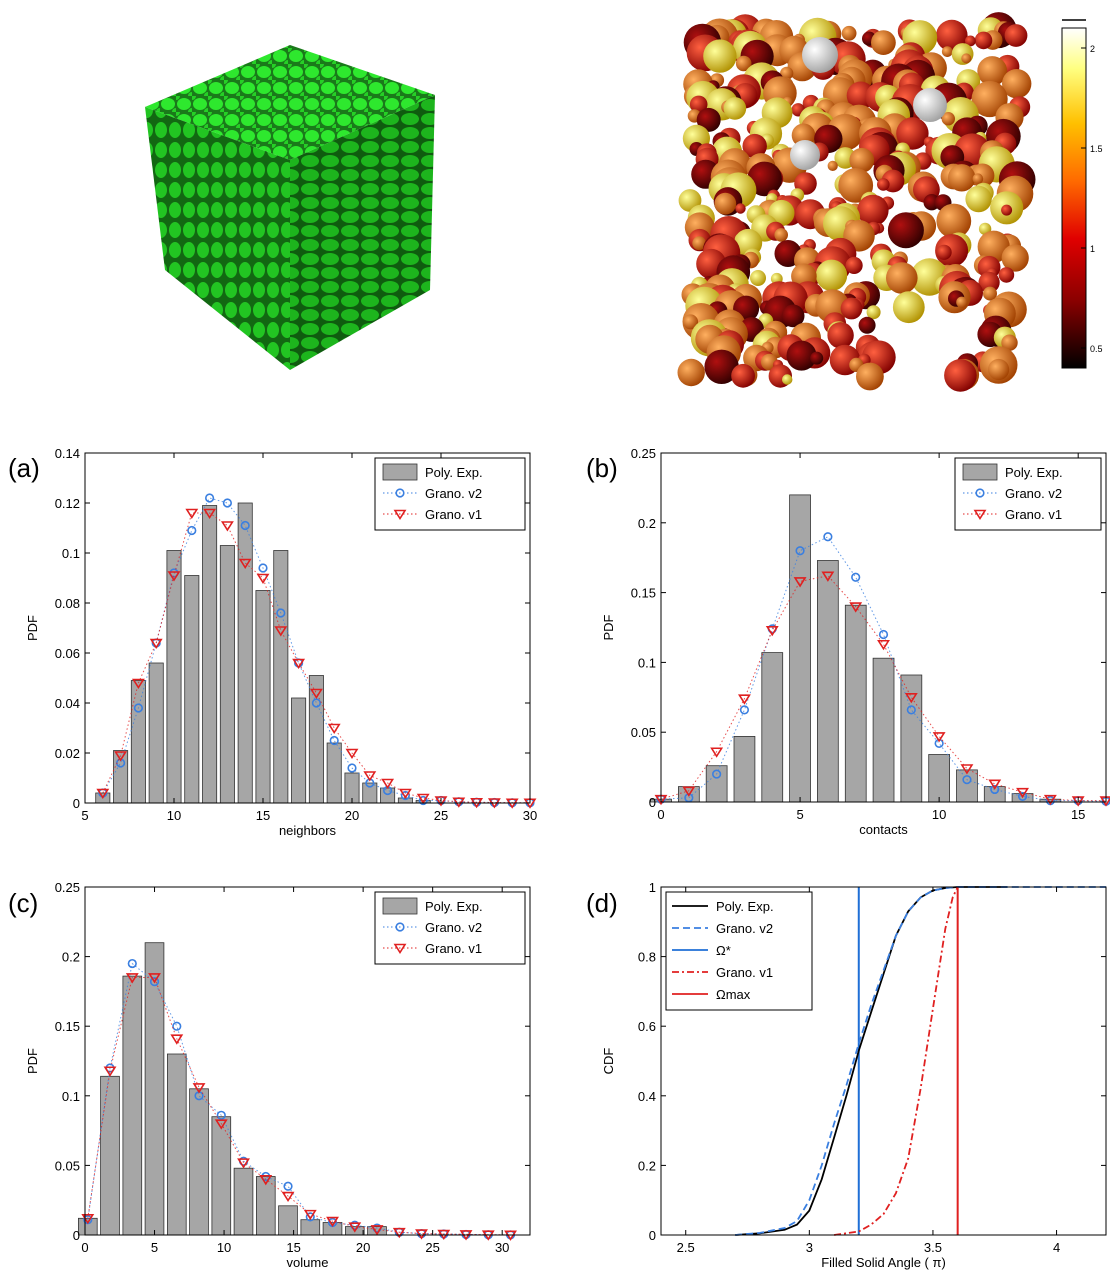 Image resolution: width=1110 pixels, height=1278 pixels. What do you see at coordinates (1078, 814) in the screenshot?
I see `x-tick-label: 15` at bounding box center [1078, 814].